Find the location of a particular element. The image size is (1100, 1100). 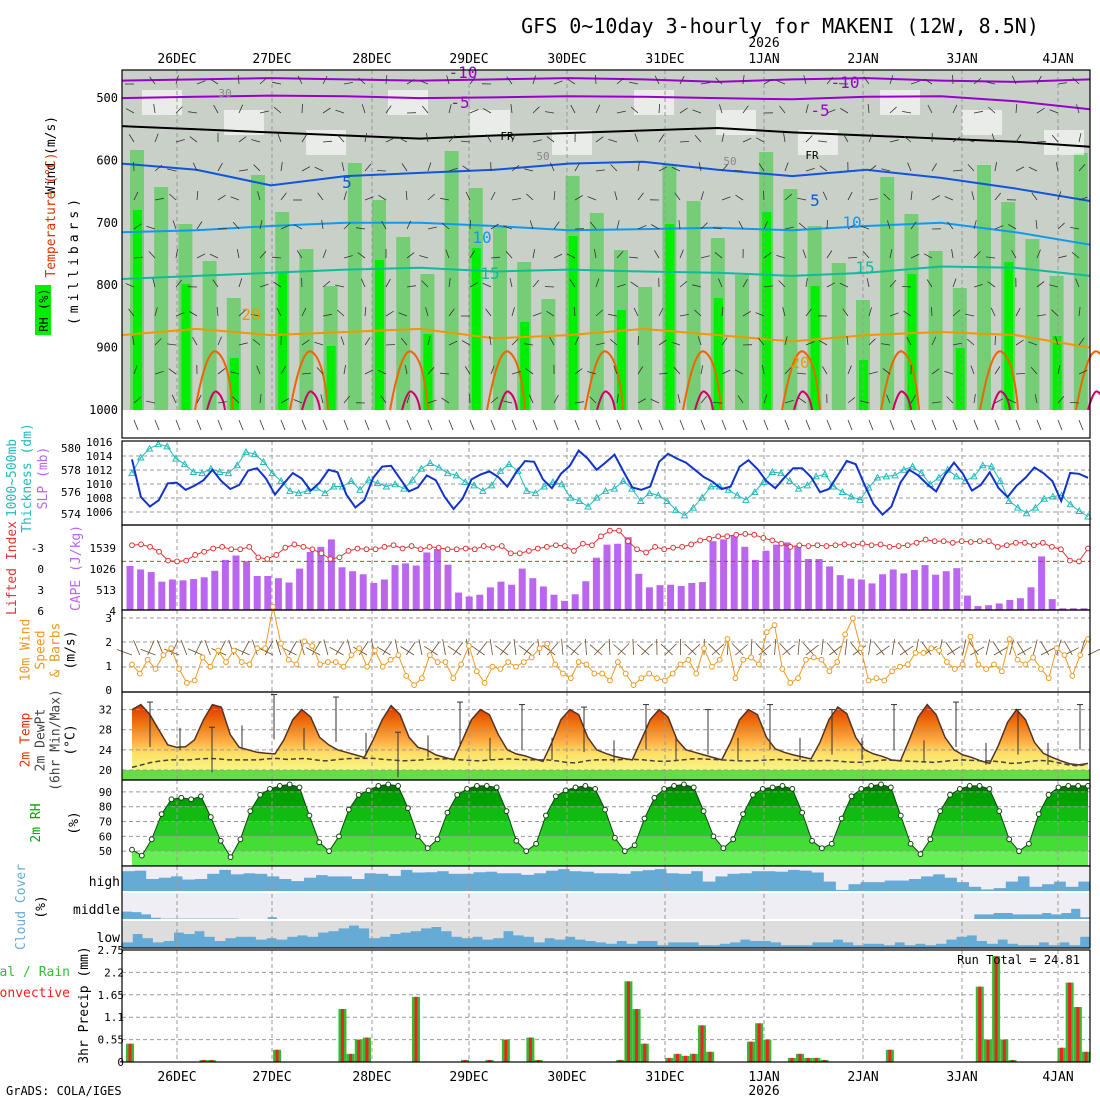

contour-label: 20 is located at coordinates (799, 362).